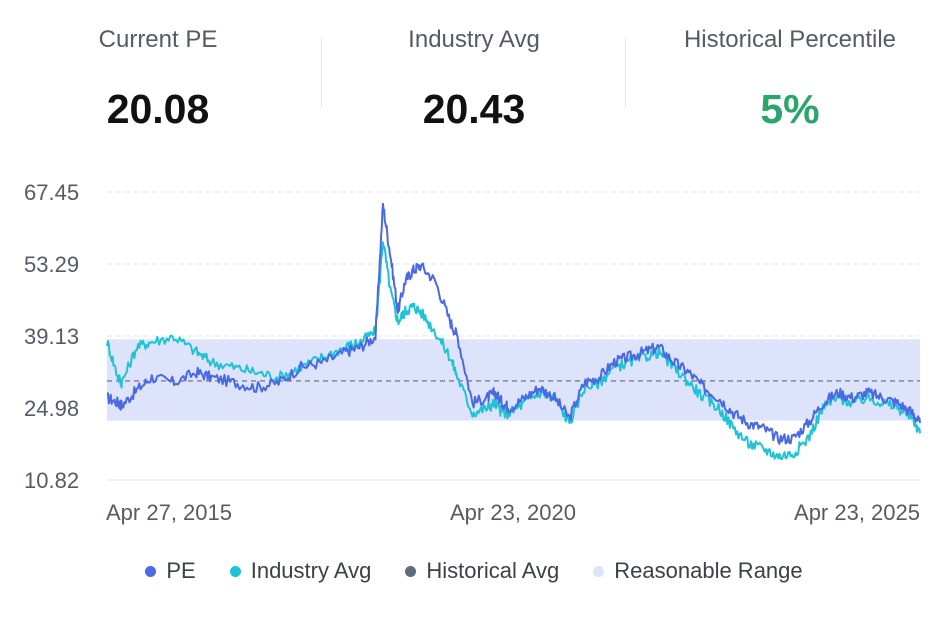 Image resolution: width=948 pixels, height=623 pixels. What do you see at coordinates (411, 571) in the screenshot?
I see `historical-legend-dot` at bounding box center [411, 571].